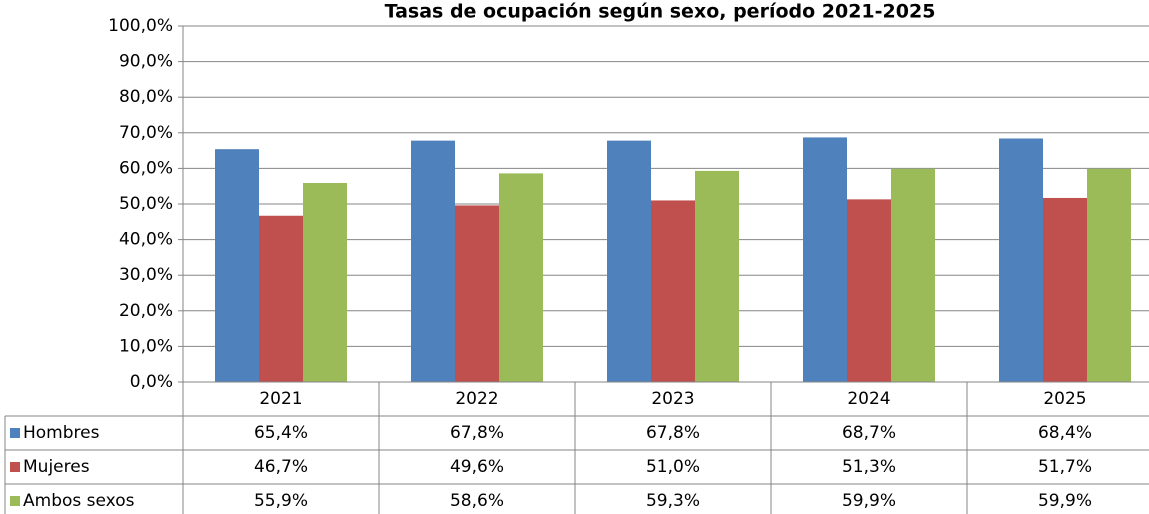 This screenshot has height=514, width=1149. What do you see at coordinates (281, 433) in the screenshot?
I see `value-label: 65,4%` at bounding box center [281, 433].